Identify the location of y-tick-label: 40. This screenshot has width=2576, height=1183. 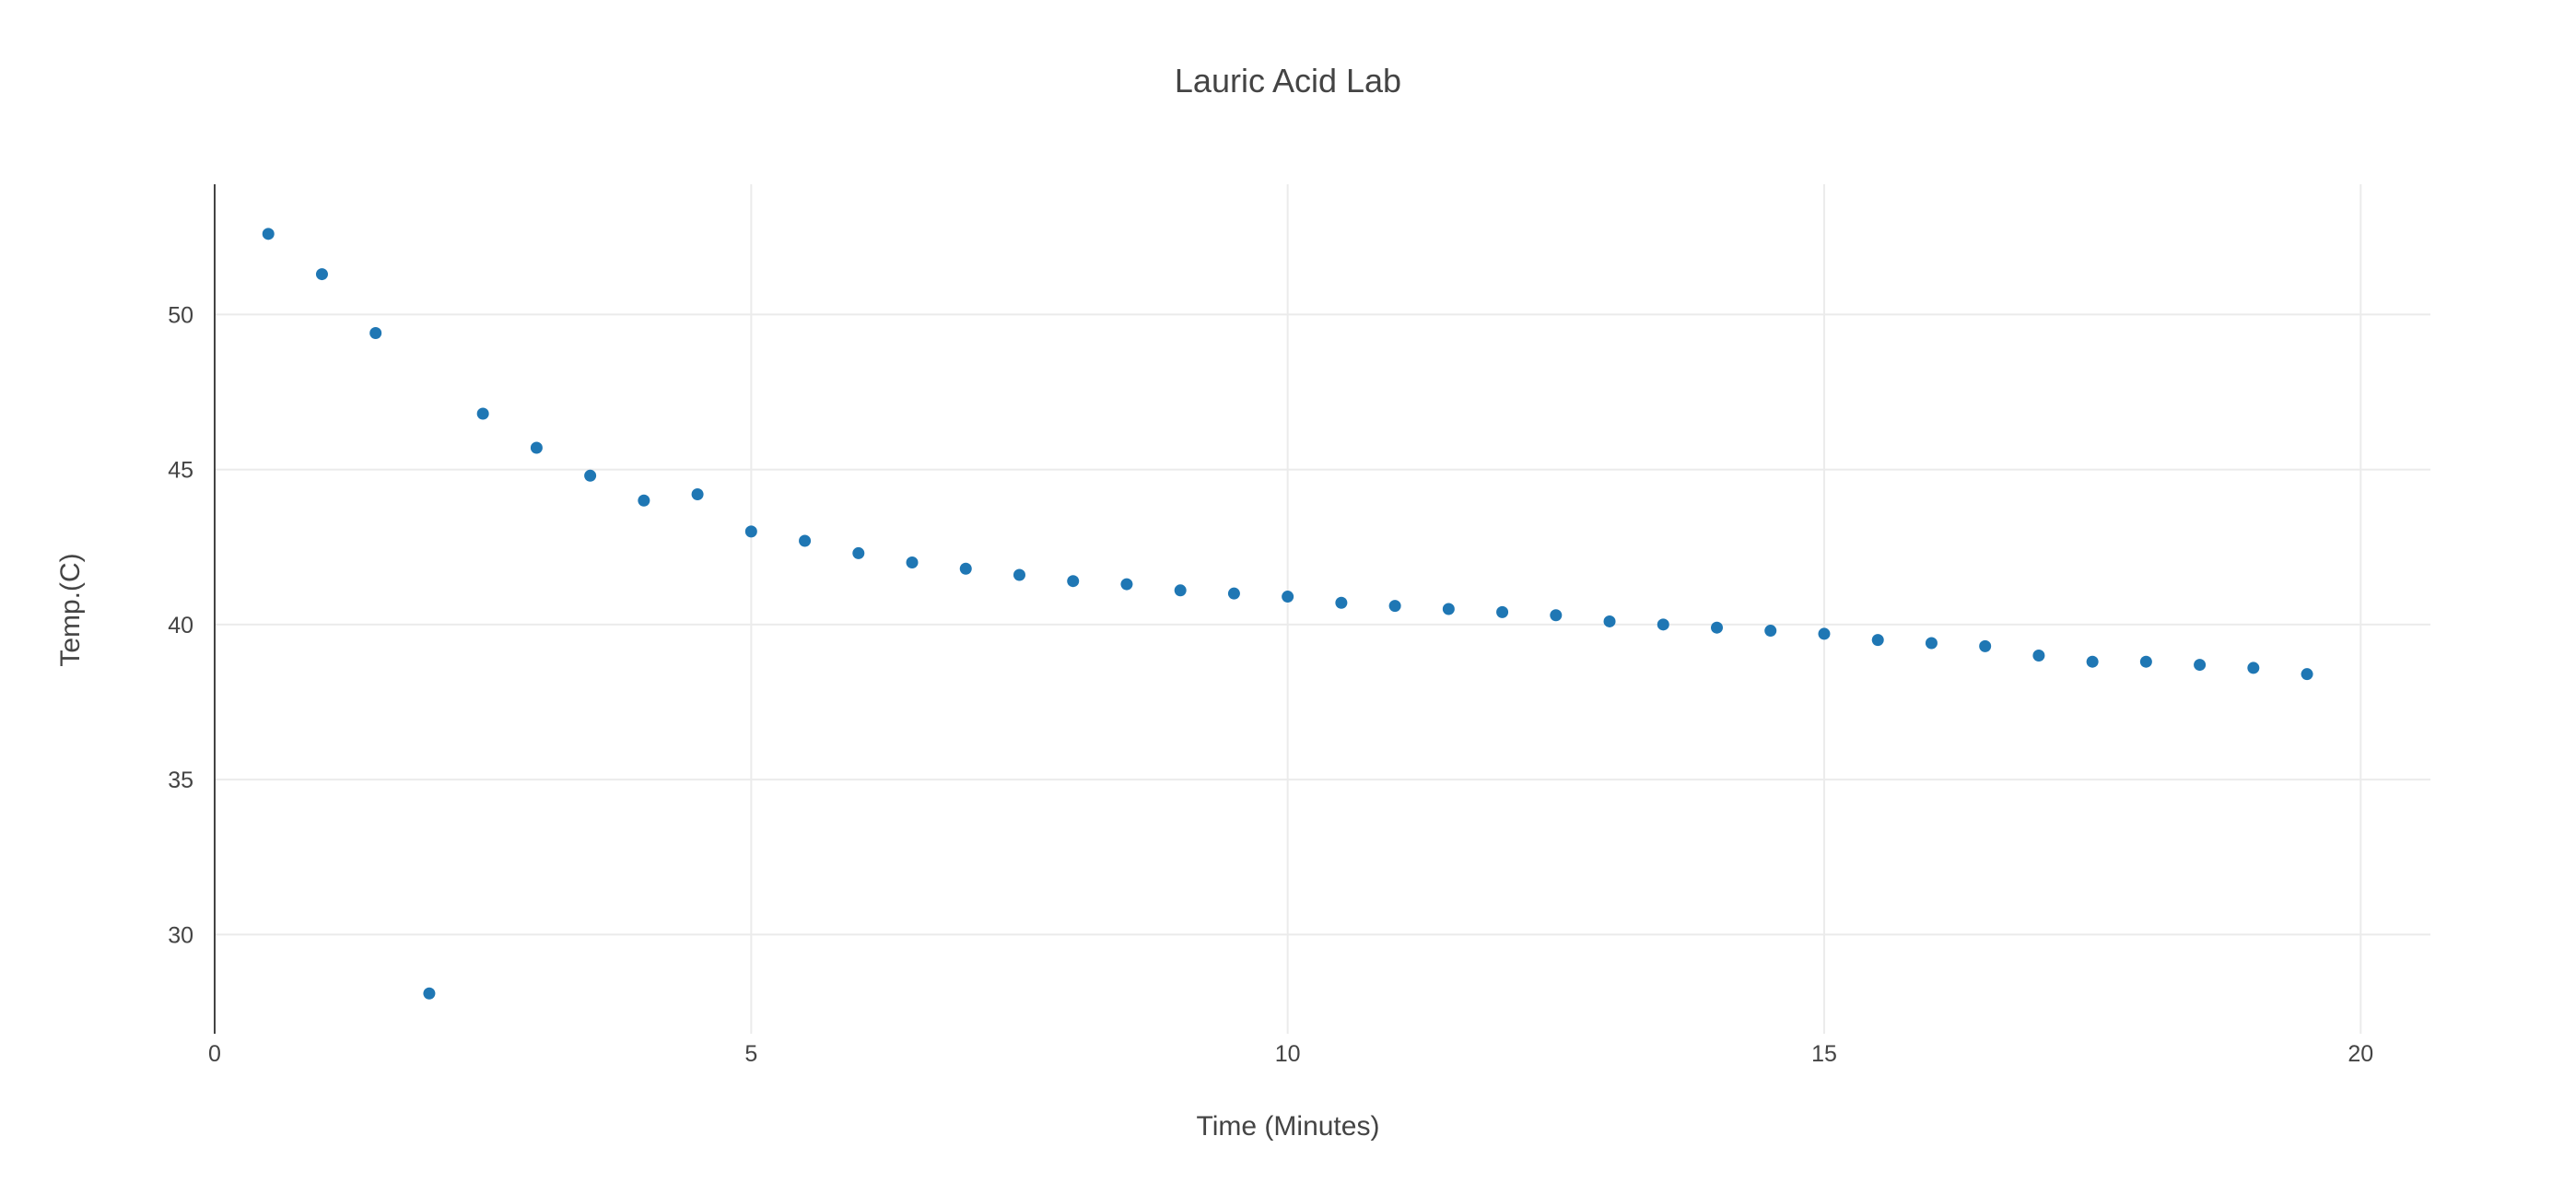
(180, 625).